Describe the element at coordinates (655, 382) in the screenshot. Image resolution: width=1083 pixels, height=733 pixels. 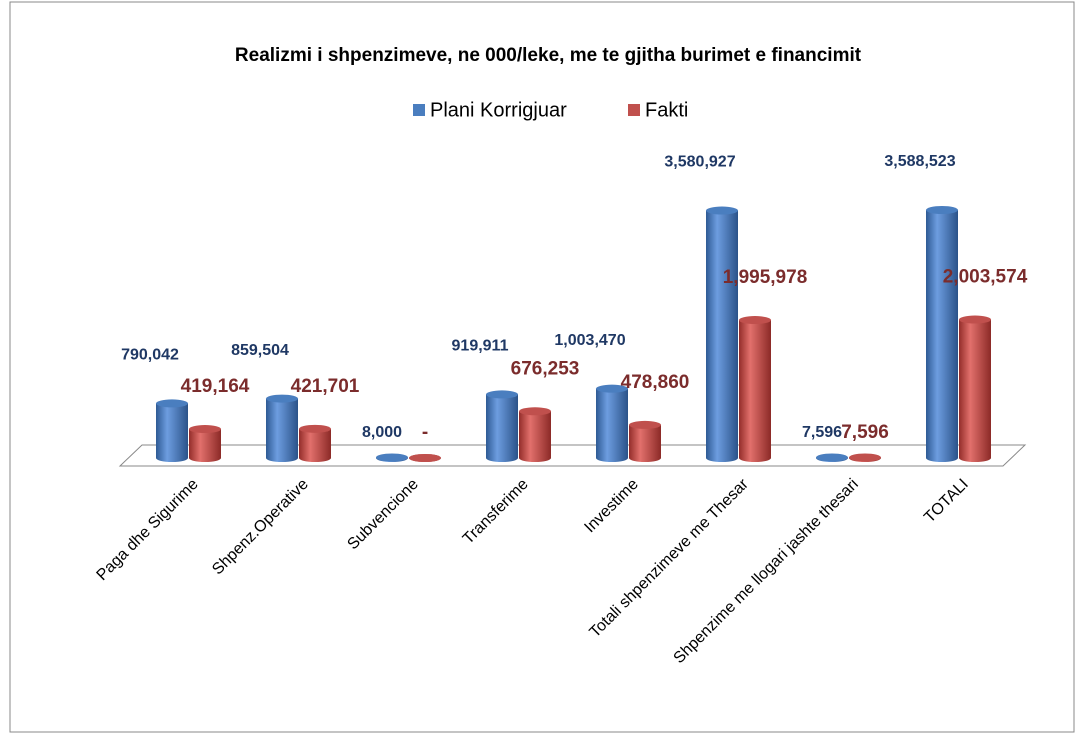
I see `data-label: 478,860` at that location.